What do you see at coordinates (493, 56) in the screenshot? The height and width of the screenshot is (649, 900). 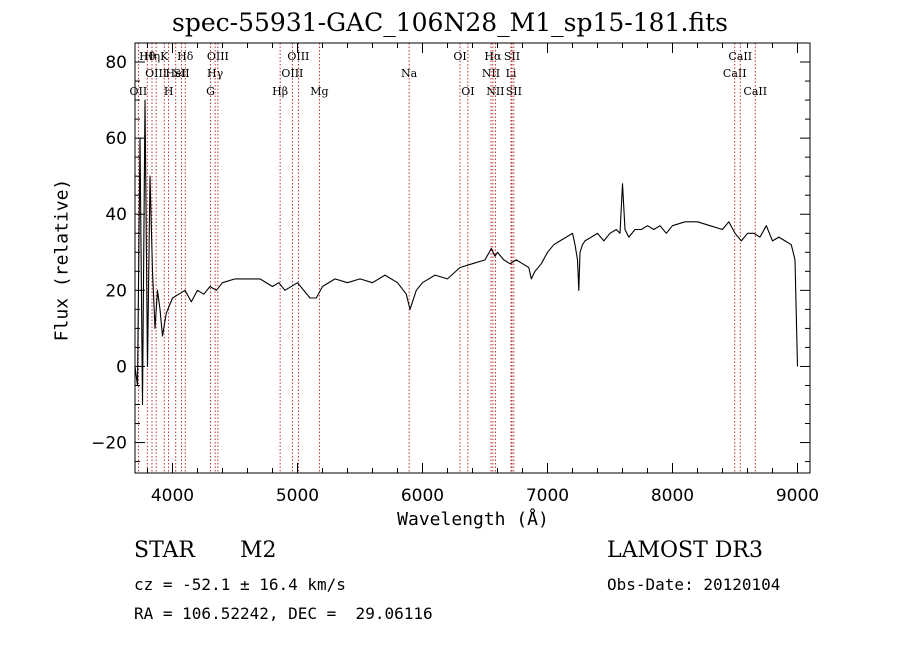 I see `line-label-20: Hα` at bounding box center [493, 56].